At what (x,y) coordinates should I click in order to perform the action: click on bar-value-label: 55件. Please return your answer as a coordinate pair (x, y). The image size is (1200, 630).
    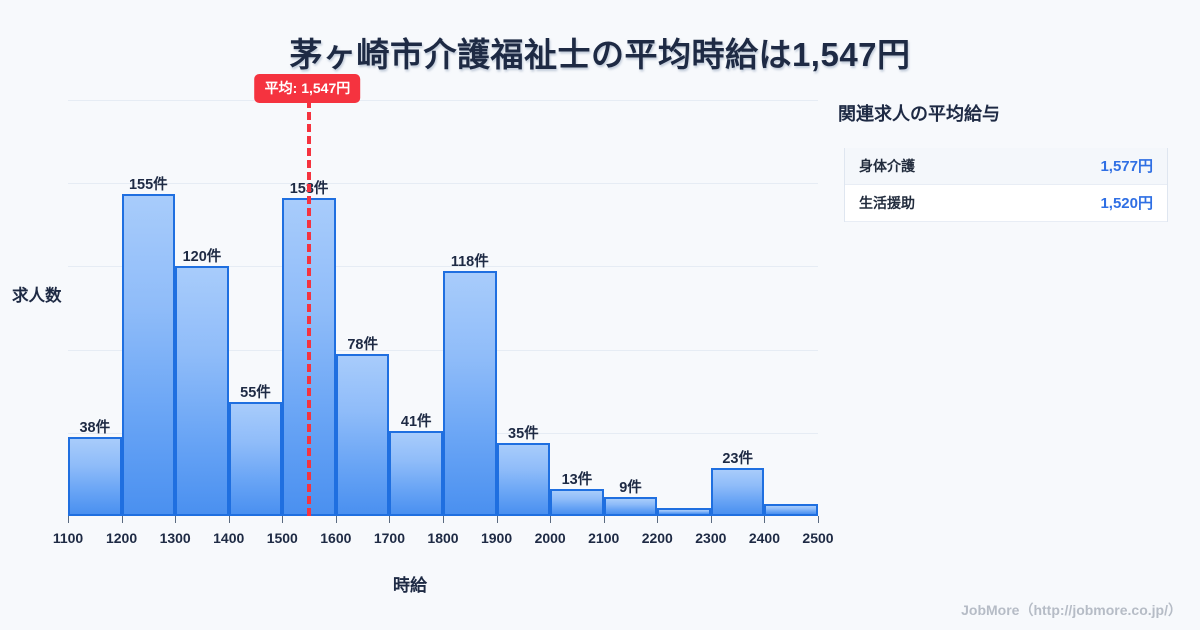
    Looking at the image, I should click on (255, 392).